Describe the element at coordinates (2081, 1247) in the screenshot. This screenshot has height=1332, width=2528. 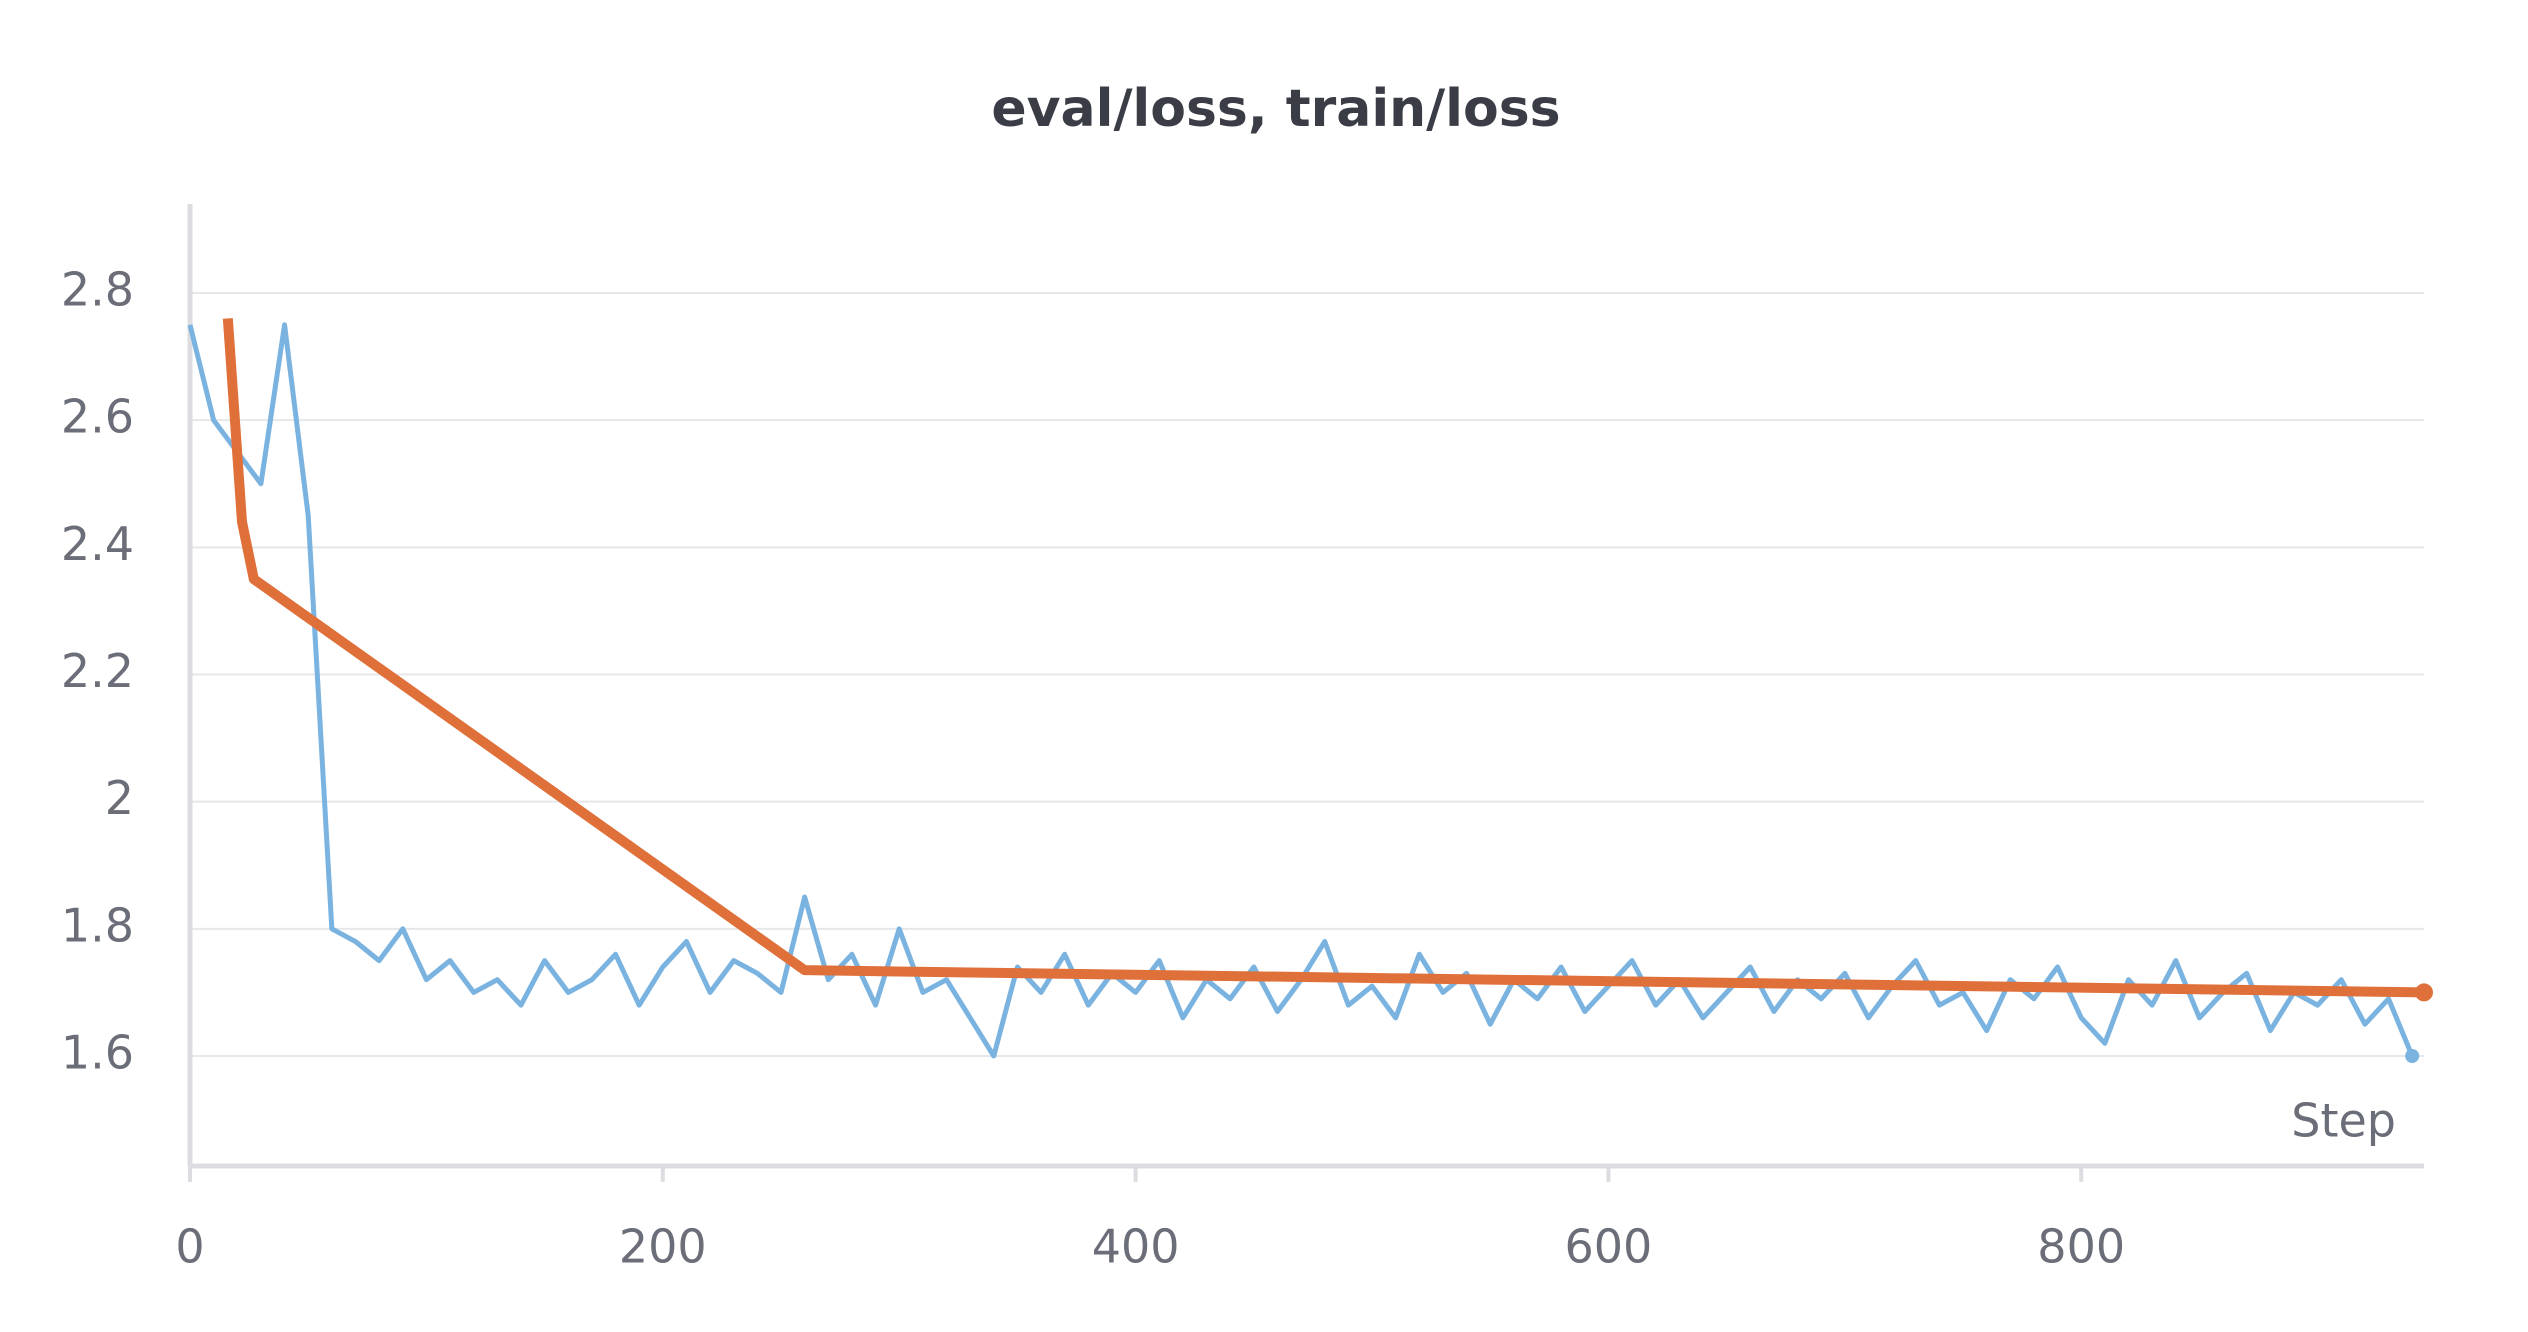
I see `x-tick-label: 800` at that location.